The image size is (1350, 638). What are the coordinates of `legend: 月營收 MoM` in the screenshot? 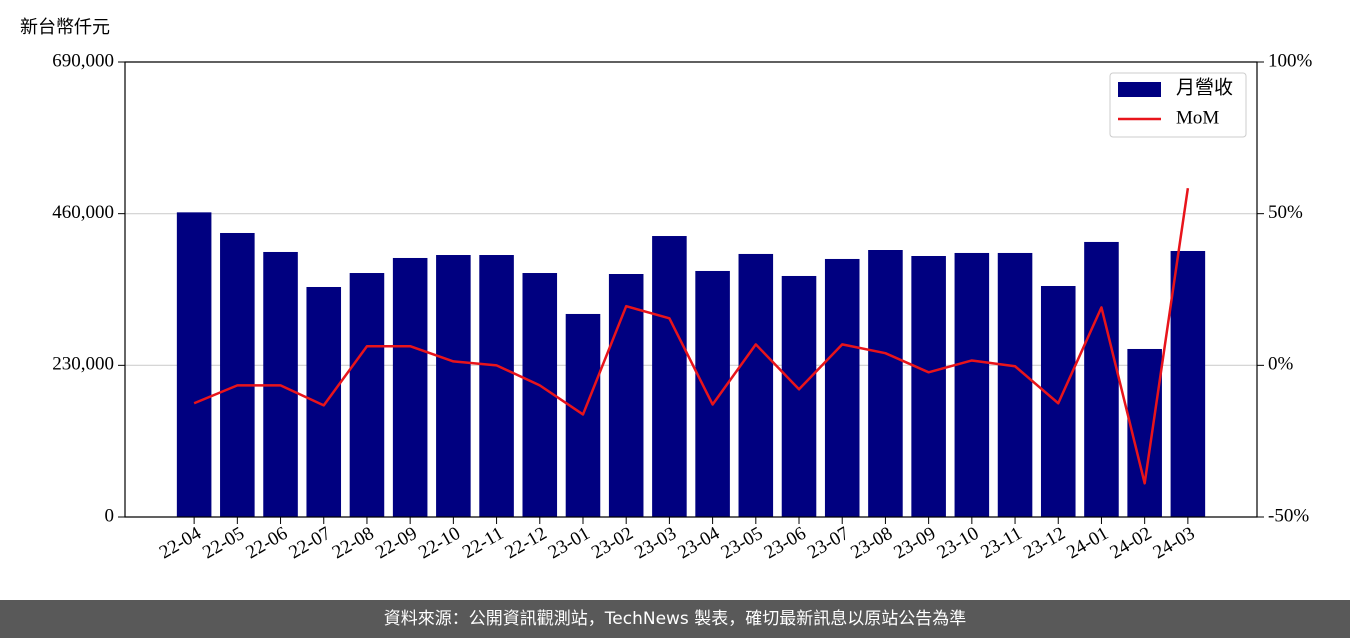 It's located at (1178, 105).